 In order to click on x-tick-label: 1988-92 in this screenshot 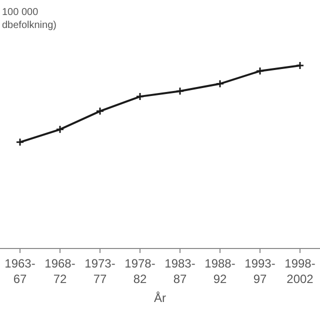, I will do `click(220, 271)`.